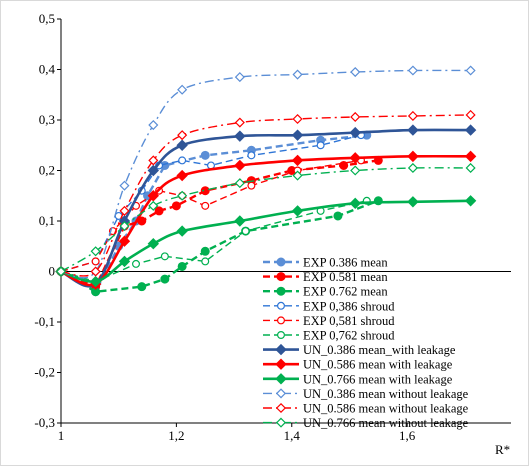 The image size is (529, 467). I want to click on legend-label: EXP 0.581 mean, so click(345, 277).